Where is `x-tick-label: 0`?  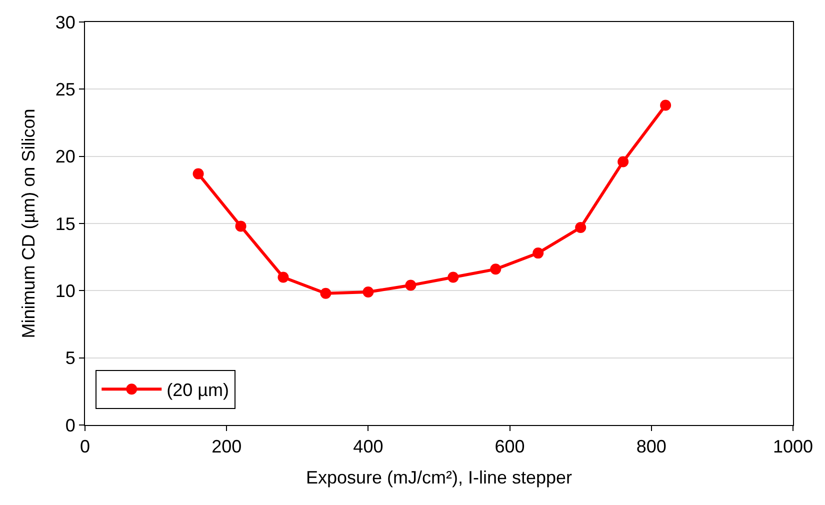 x-tick-label: 0 is located at coordinates (85, 446).